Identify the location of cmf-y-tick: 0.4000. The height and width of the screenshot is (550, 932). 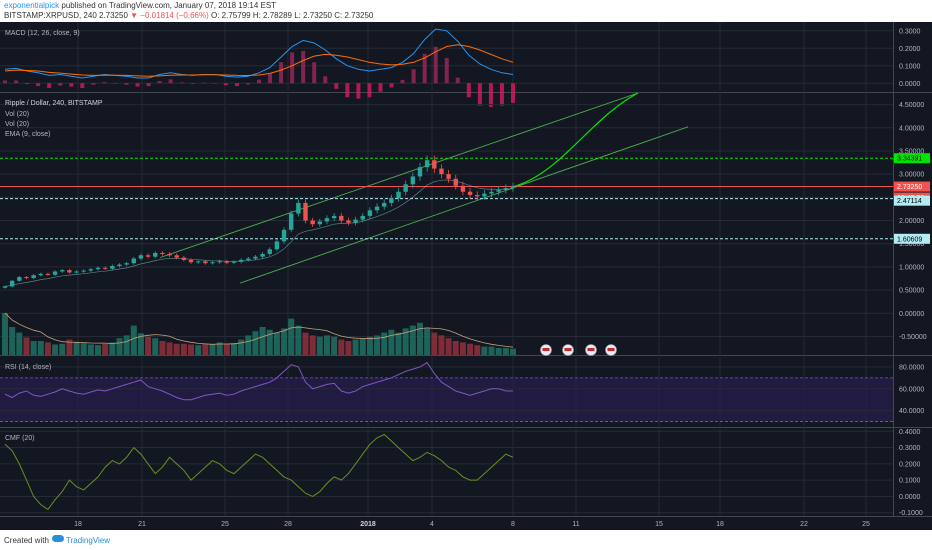
(910, 432).